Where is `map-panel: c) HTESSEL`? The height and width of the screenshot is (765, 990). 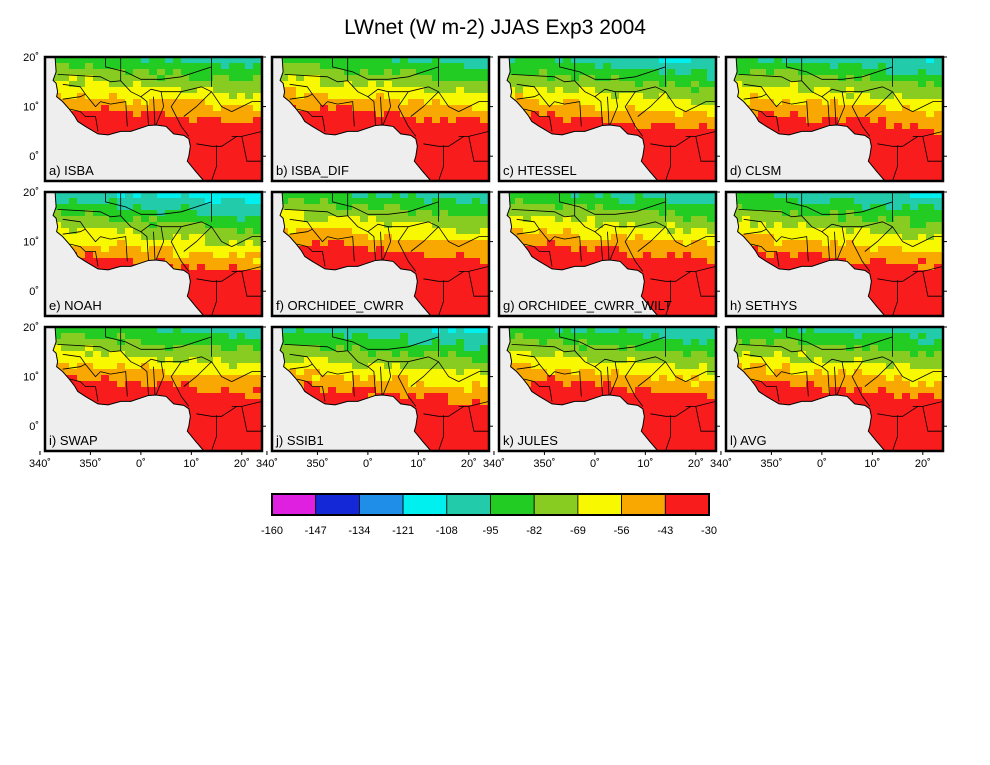
map-panel: c) HTESSEL is located at coordinates (608, 119).